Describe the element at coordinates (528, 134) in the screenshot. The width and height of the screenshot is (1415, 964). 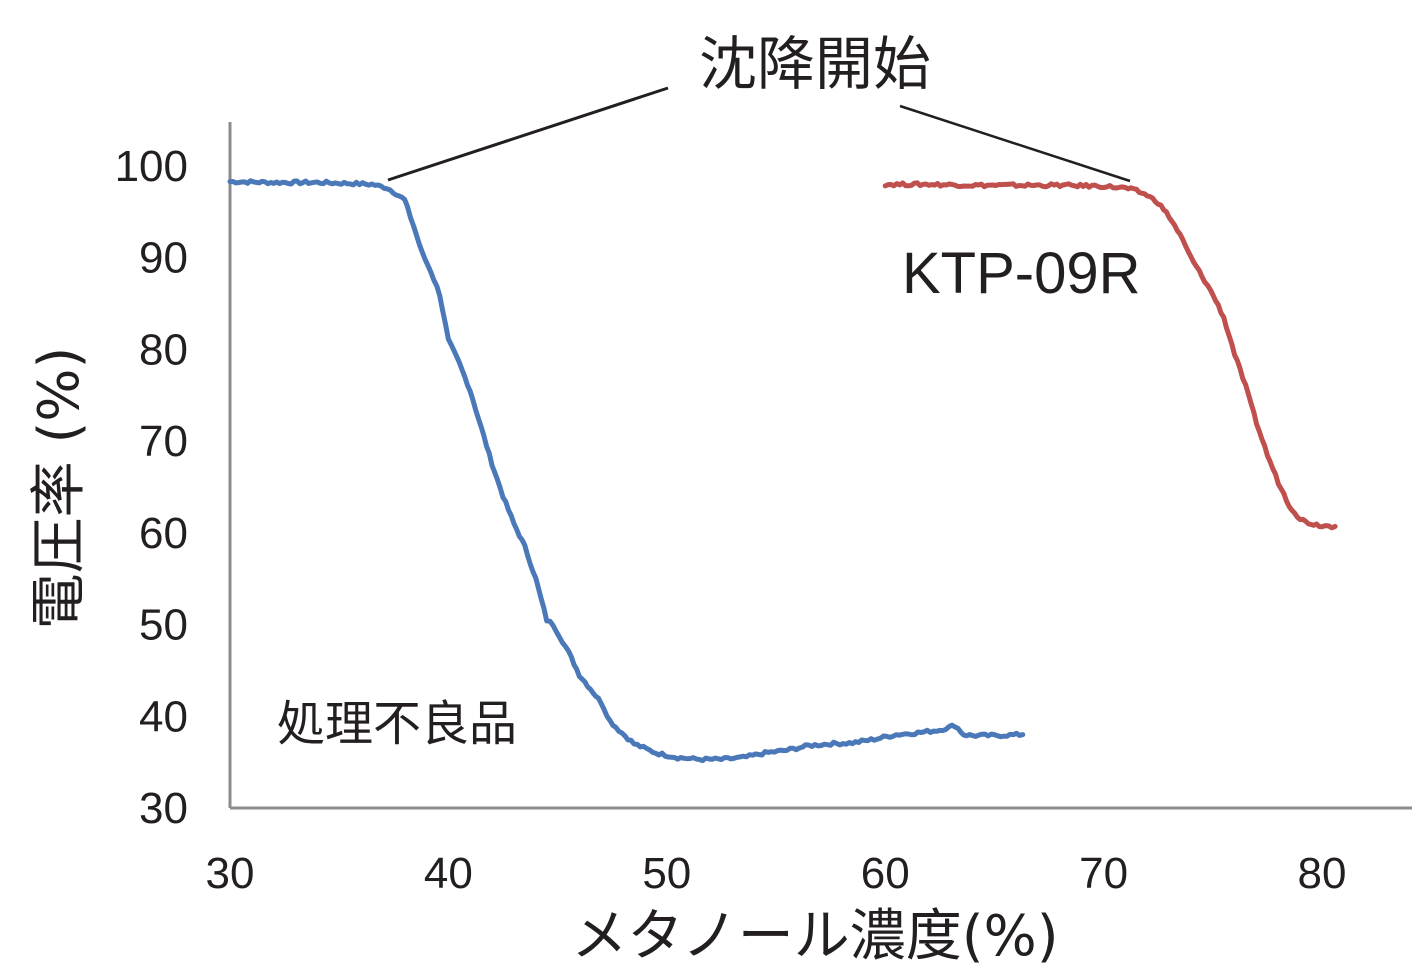
I see `onset-leader-left` at that location.